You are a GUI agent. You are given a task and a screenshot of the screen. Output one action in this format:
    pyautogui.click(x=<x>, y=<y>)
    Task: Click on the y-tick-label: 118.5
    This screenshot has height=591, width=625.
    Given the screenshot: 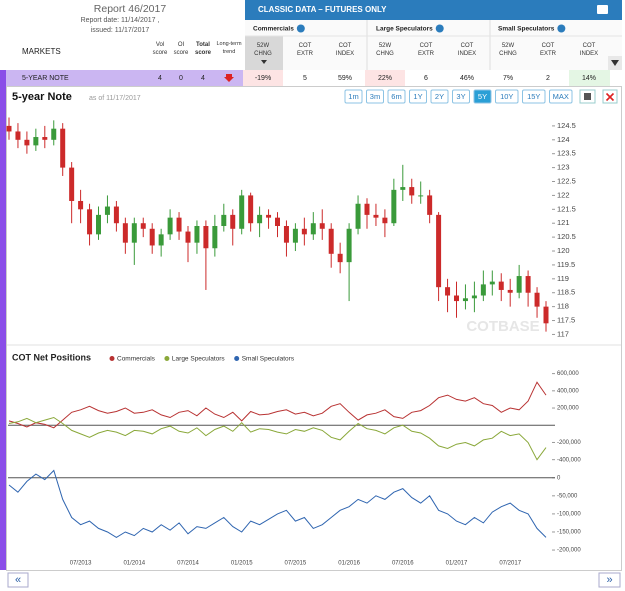 What is the action you would take?
    pyautogui.click(x=566, y=292)
    